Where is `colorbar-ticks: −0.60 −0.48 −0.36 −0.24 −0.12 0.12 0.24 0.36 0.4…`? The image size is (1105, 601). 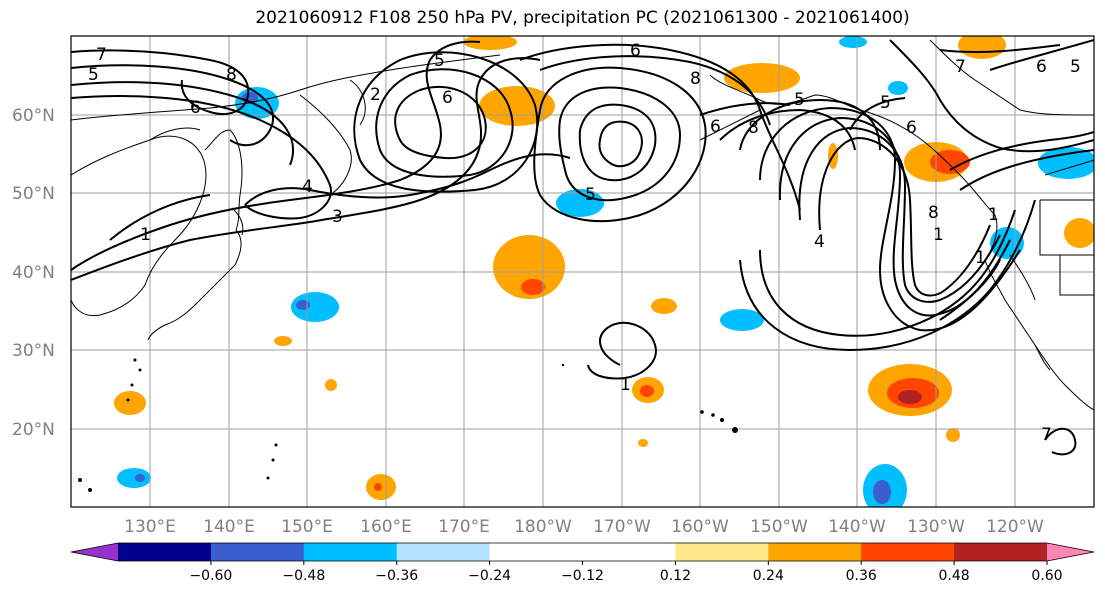 colorbar-ticks: −0.60 −0.48 −0.36 −0.24 −0.12 0.12 0.24 0.36 0.4… is located at coordinates (626, 572).